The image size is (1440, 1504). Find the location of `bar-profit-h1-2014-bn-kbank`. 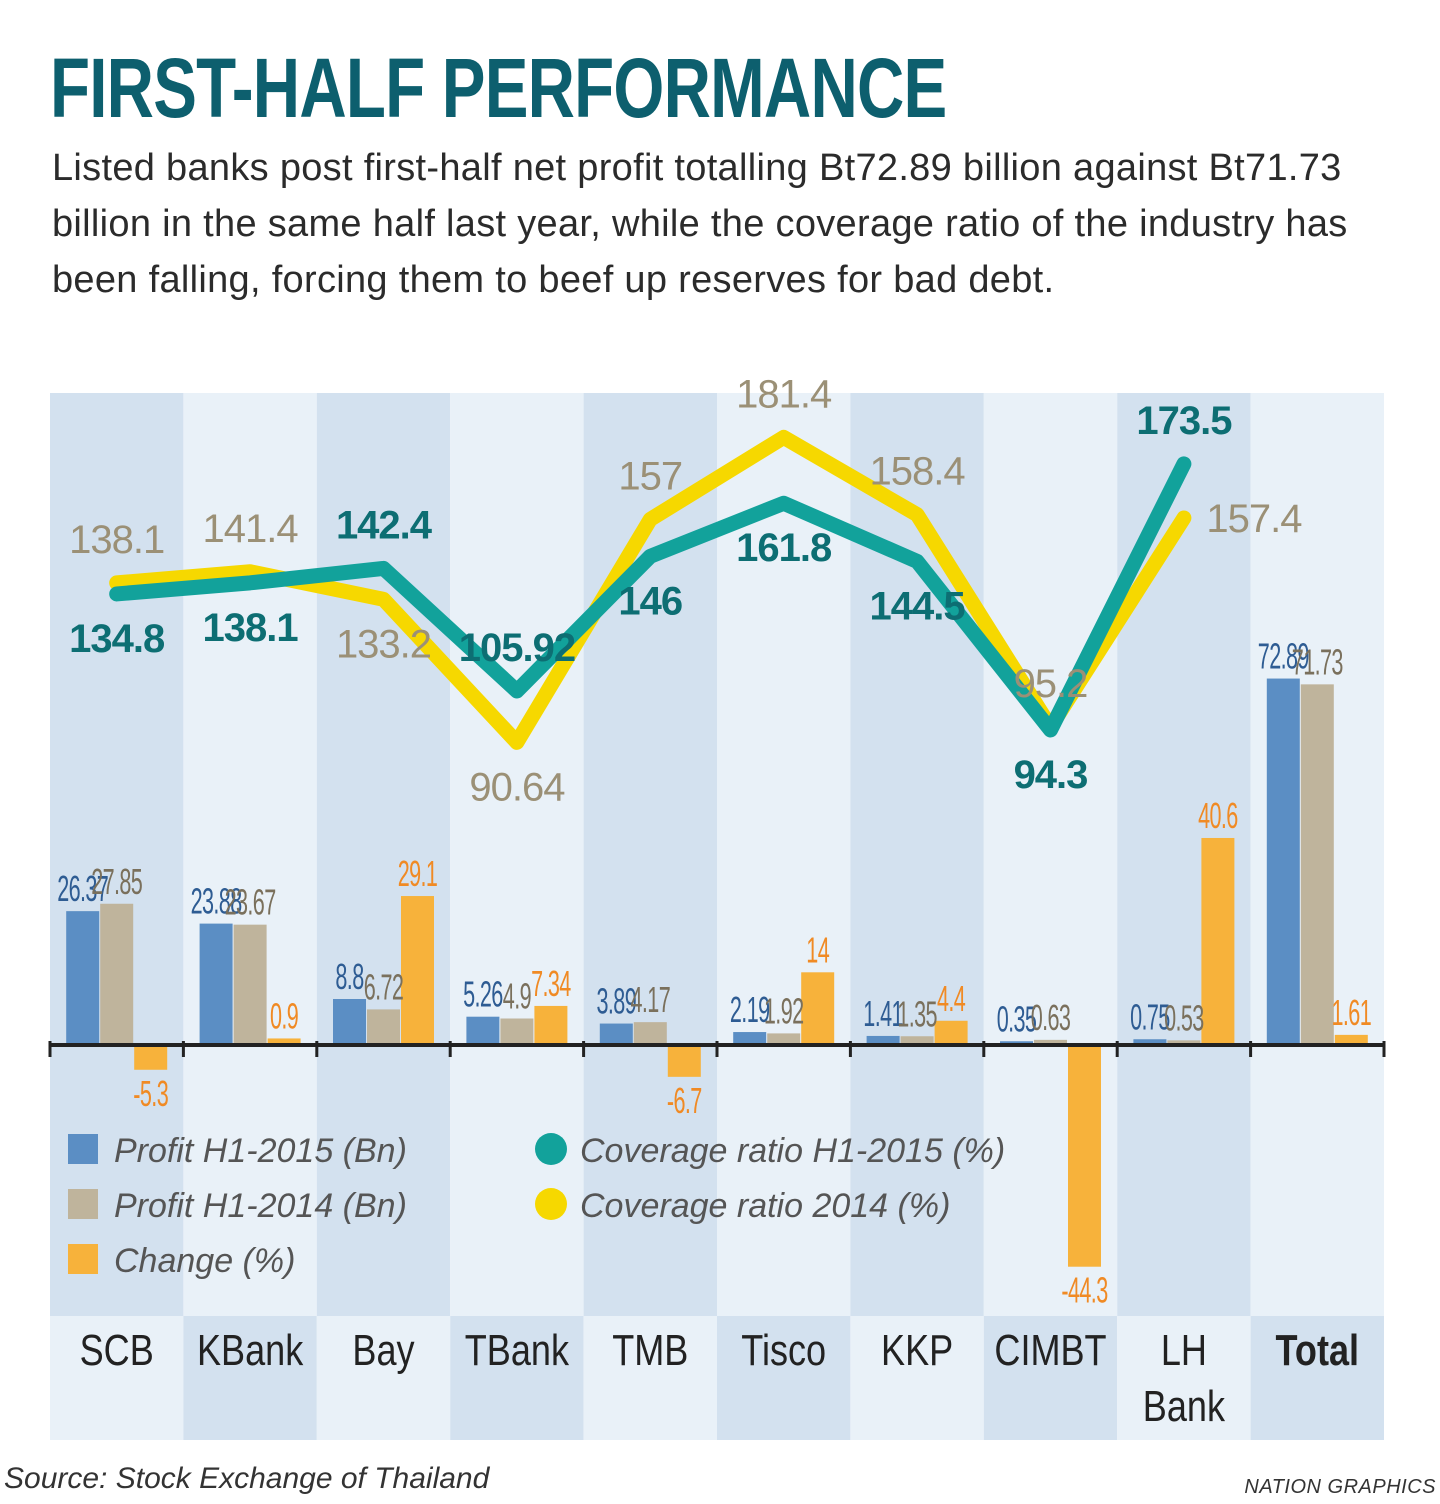

bar-profit-h1-2014-bn-kbank is located at coordinates (250, 983).